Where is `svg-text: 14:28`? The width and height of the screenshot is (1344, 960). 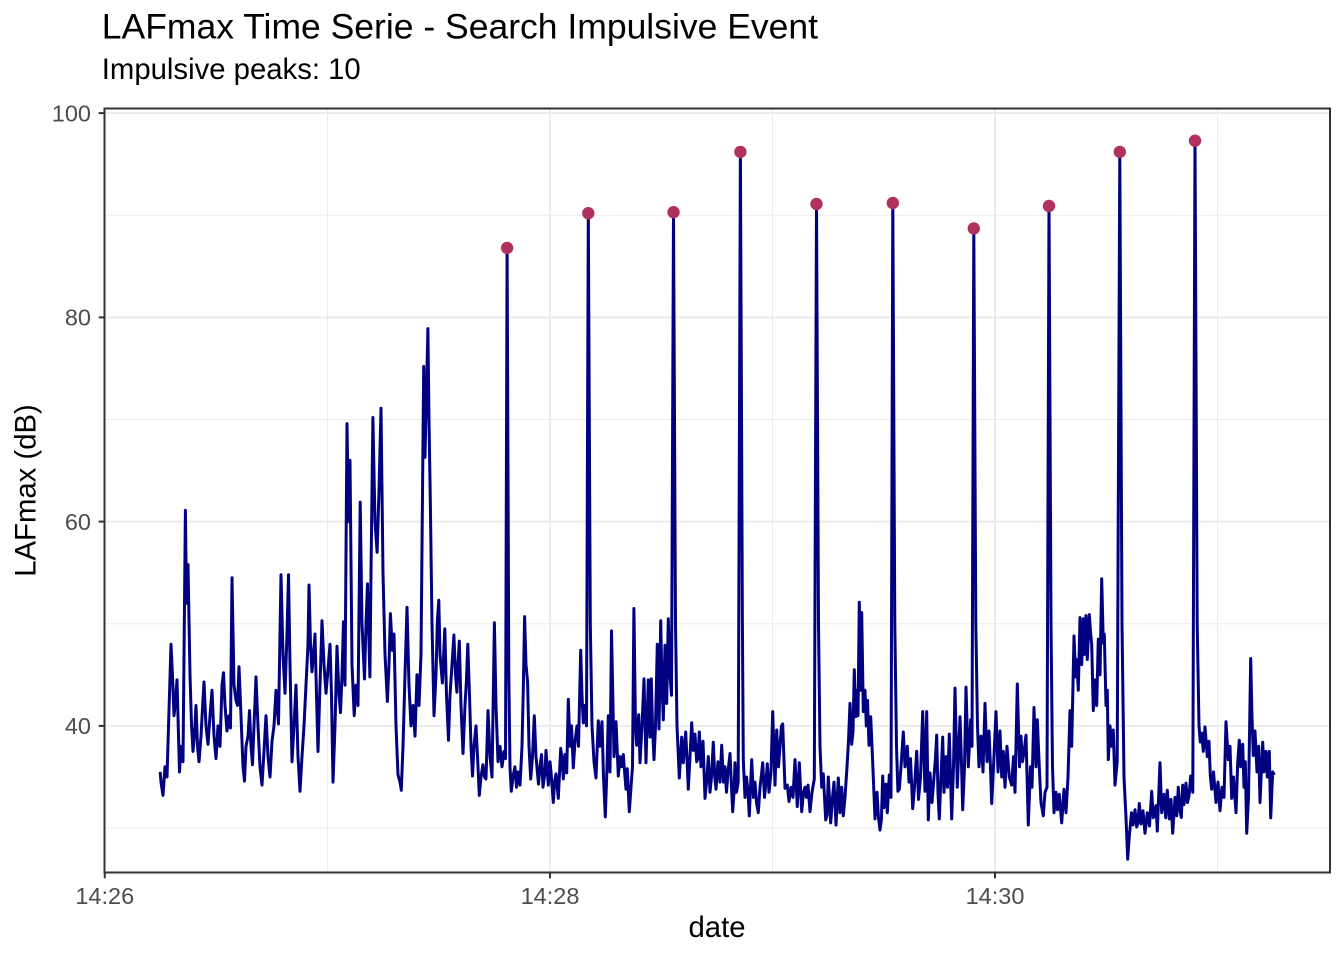
svg-text: 14:28 is located at coordinates (550, 896).